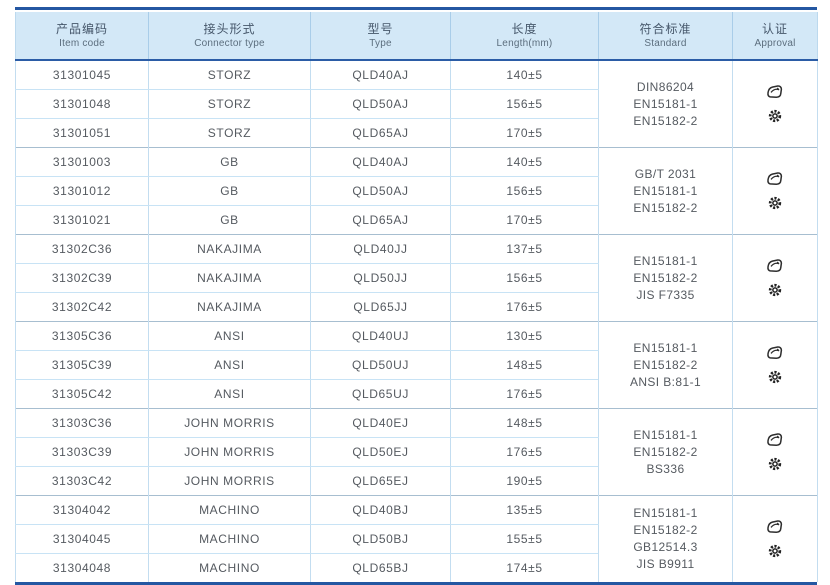 This screenshot has height=585, width=830. I want to click on table-row: 31305C42 ANSI QLD65UJ 176±5, so click(416, 394).